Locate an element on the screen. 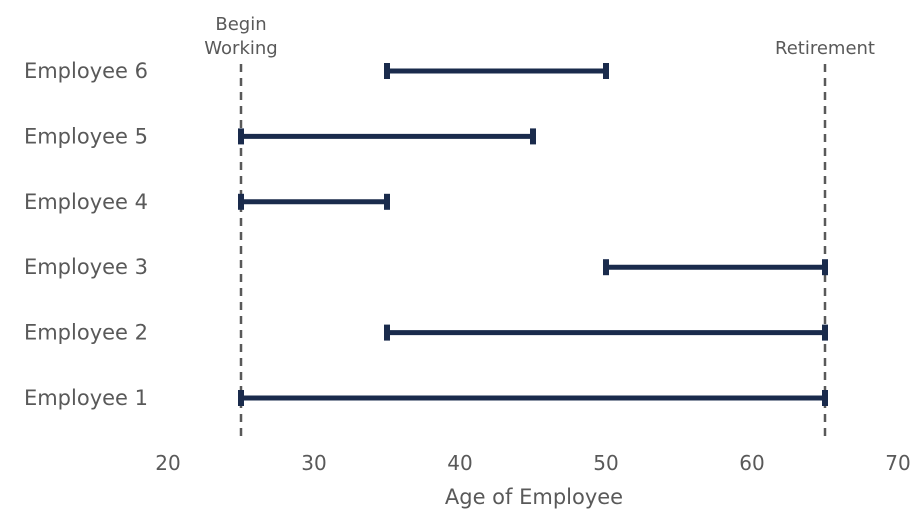  x-tick-label: 30 is located at coordinates (313, 463).